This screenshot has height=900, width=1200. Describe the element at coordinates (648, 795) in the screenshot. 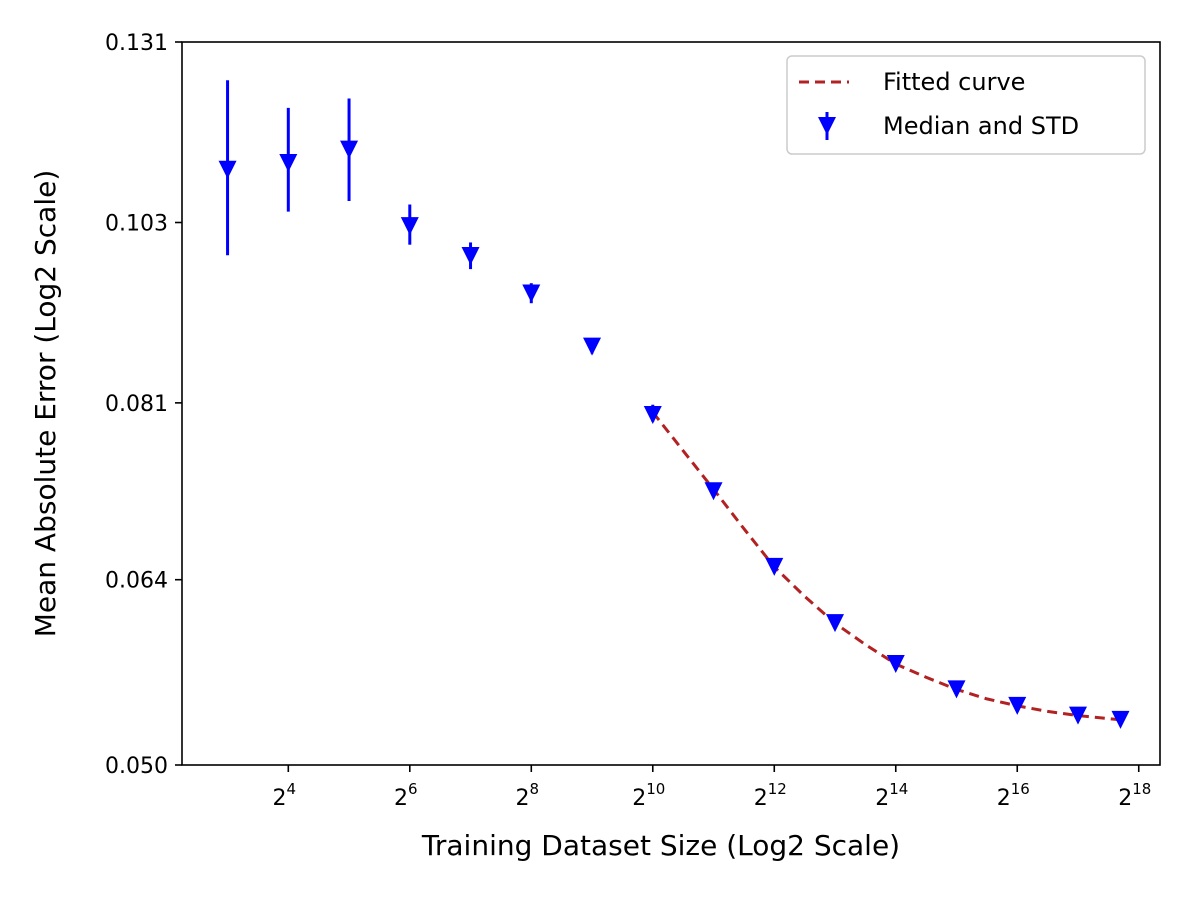

I see `x-tick-label: 210` at that location.